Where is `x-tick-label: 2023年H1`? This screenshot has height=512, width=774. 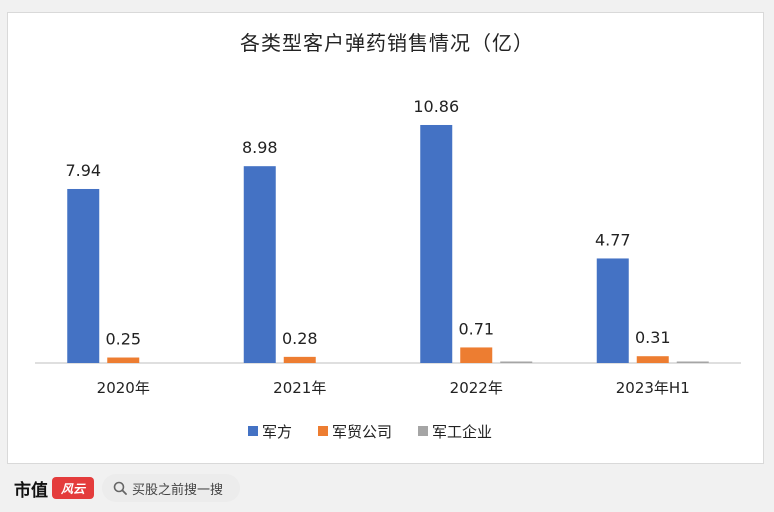 x-tick-label: 2023年H1 is located at coordinates (653, 388).